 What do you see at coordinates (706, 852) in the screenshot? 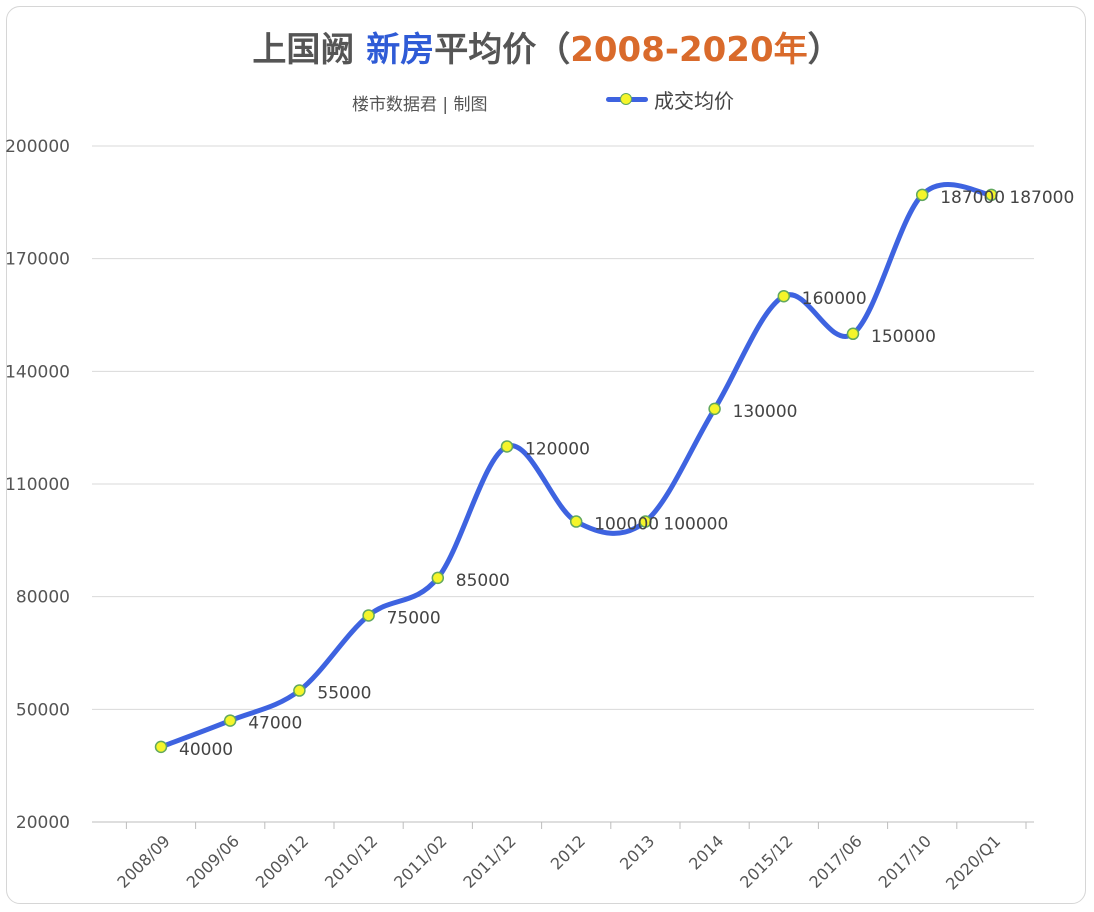
I see `x-tick-label: 2014` at bounding box center [706, 852].